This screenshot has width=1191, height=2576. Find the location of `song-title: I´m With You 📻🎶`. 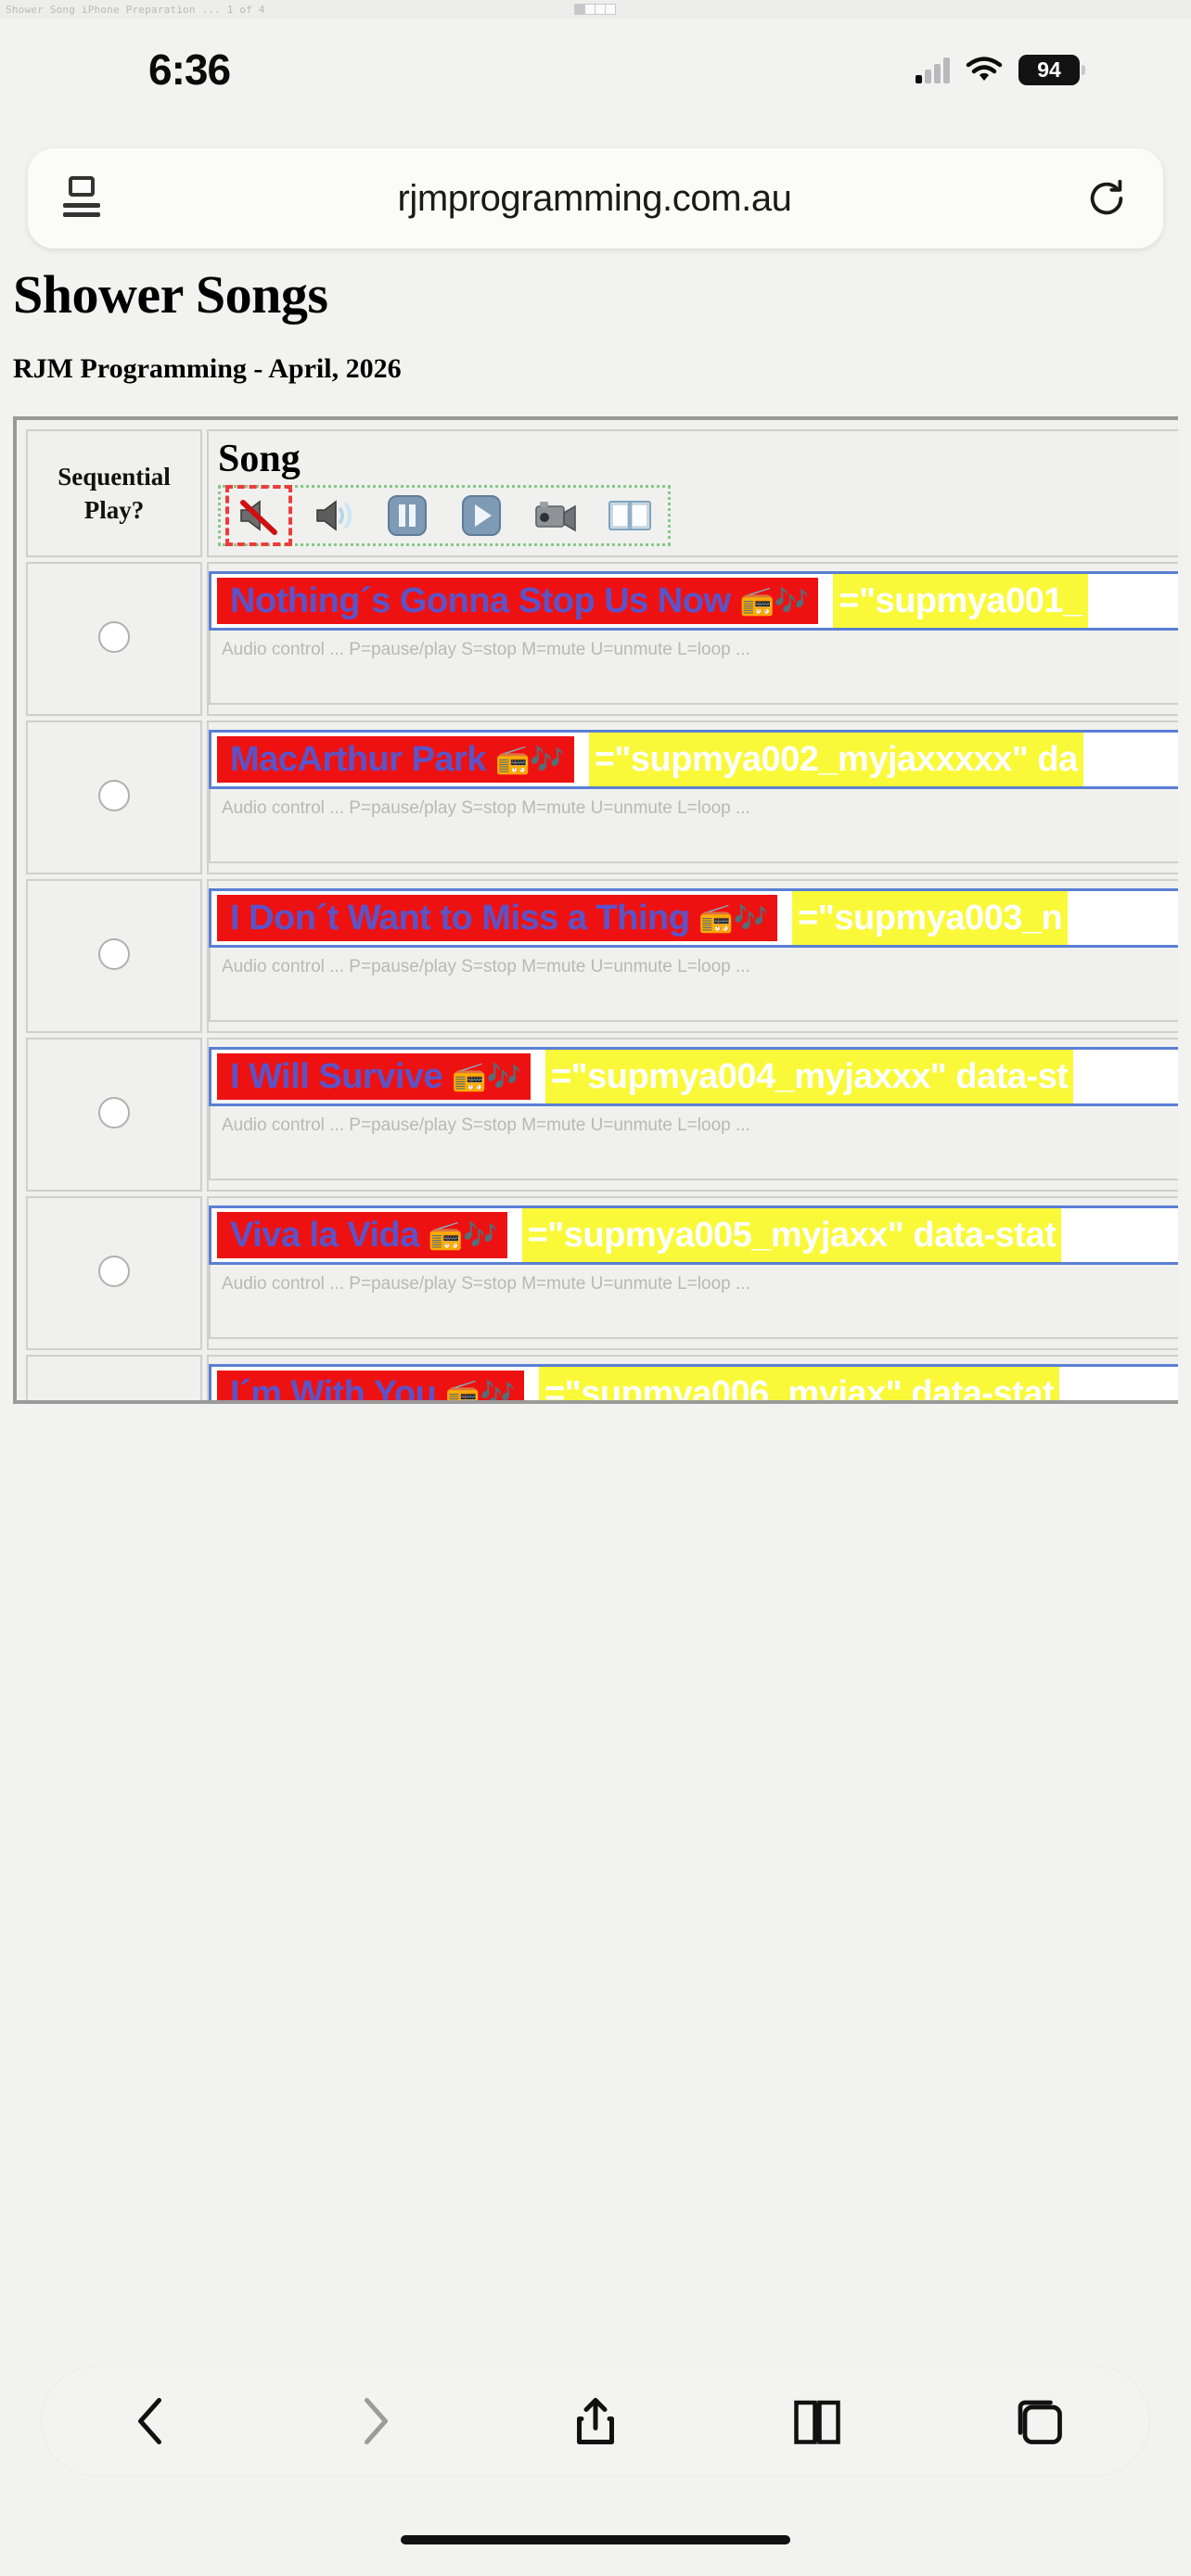

song-title: I´m With You 📻🎶 is located at coordinates (371, 1387).